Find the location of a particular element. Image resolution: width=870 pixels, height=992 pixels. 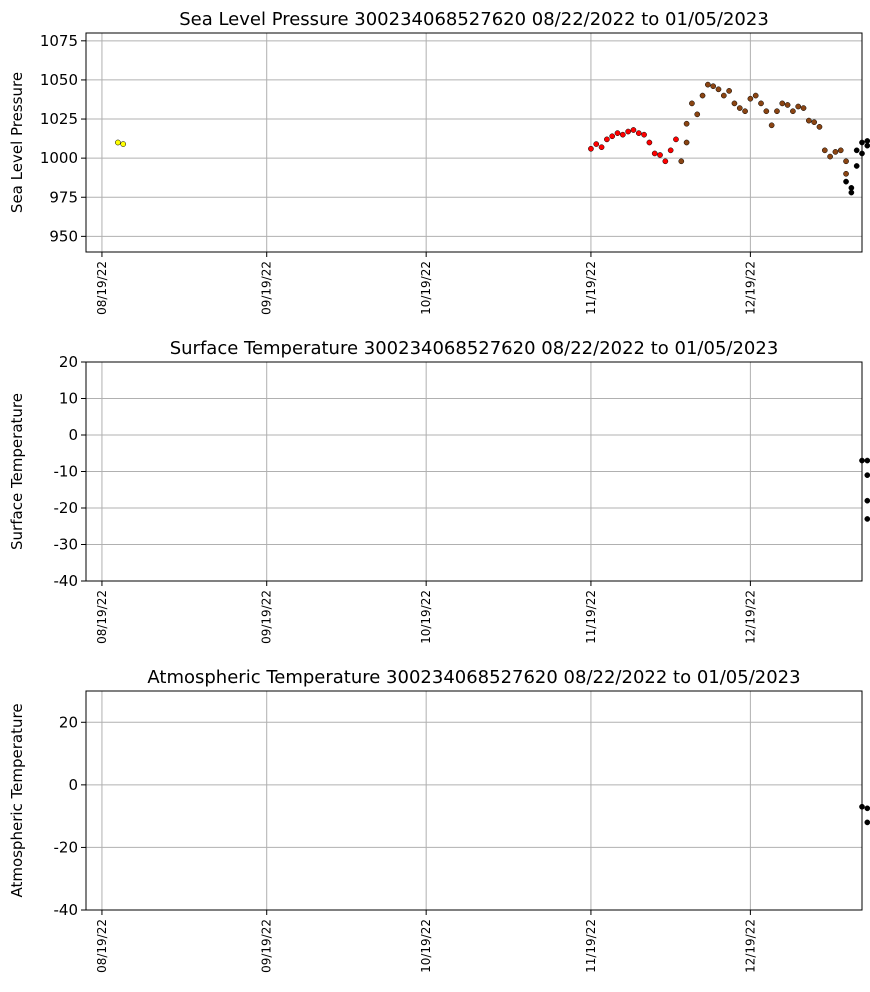

y-tick-label: 1050 is located at coordinates (59, 80).